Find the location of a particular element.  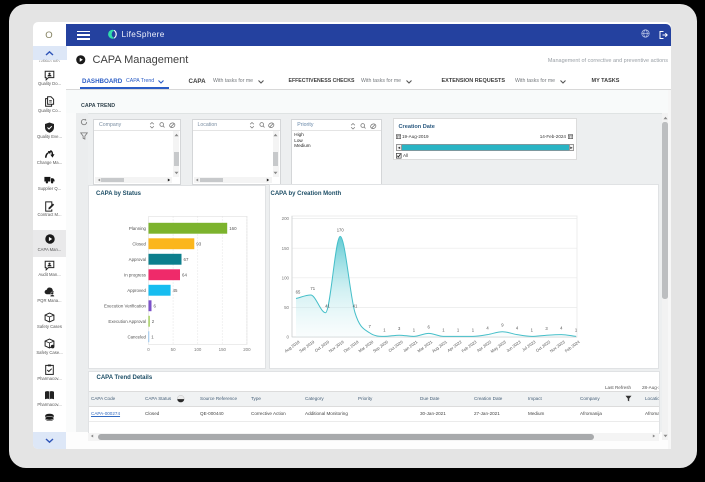

svg-text: Aug 2021 is located at coordinates (440, 346).